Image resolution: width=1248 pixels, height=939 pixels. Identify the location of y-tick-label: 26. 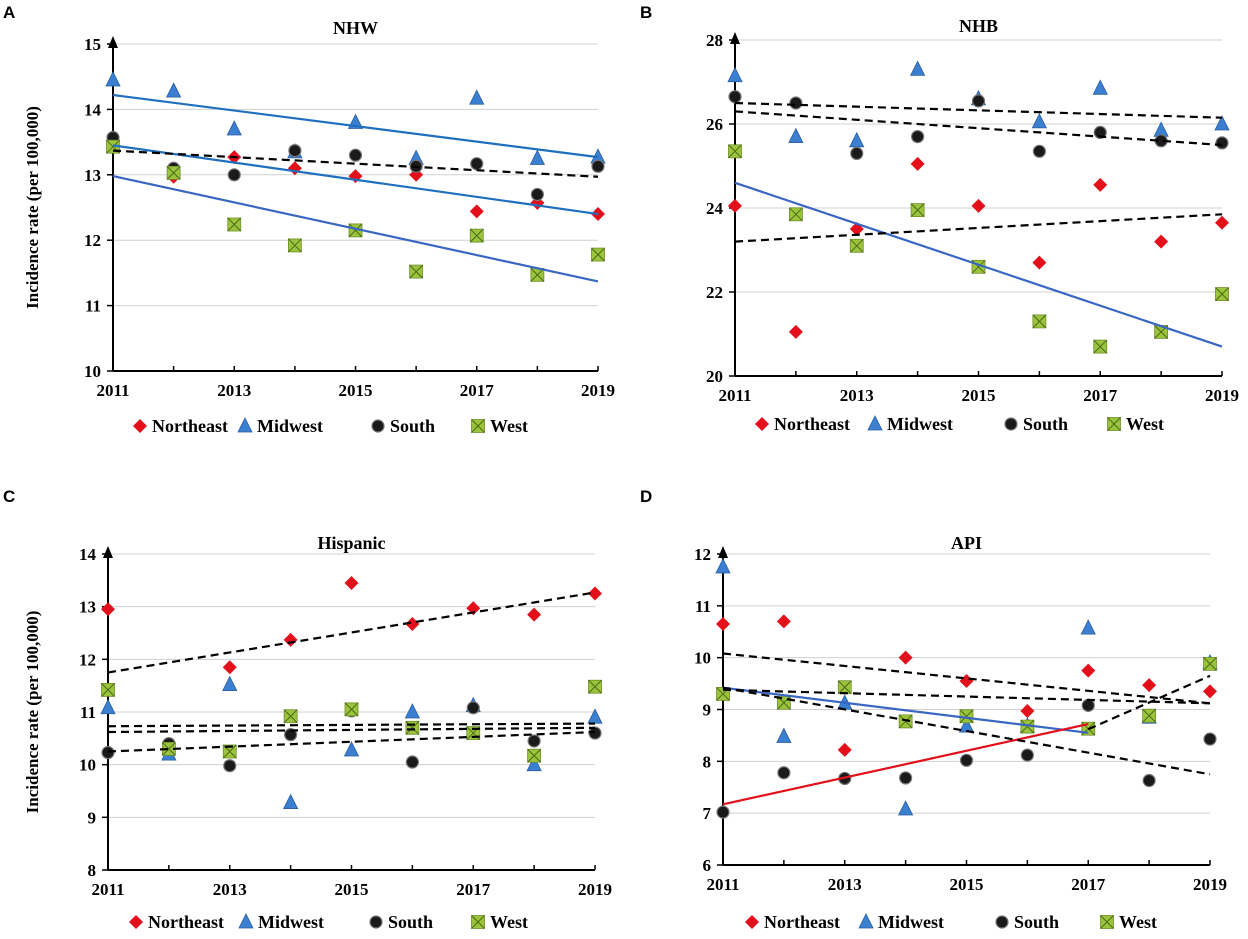
(714, 124).